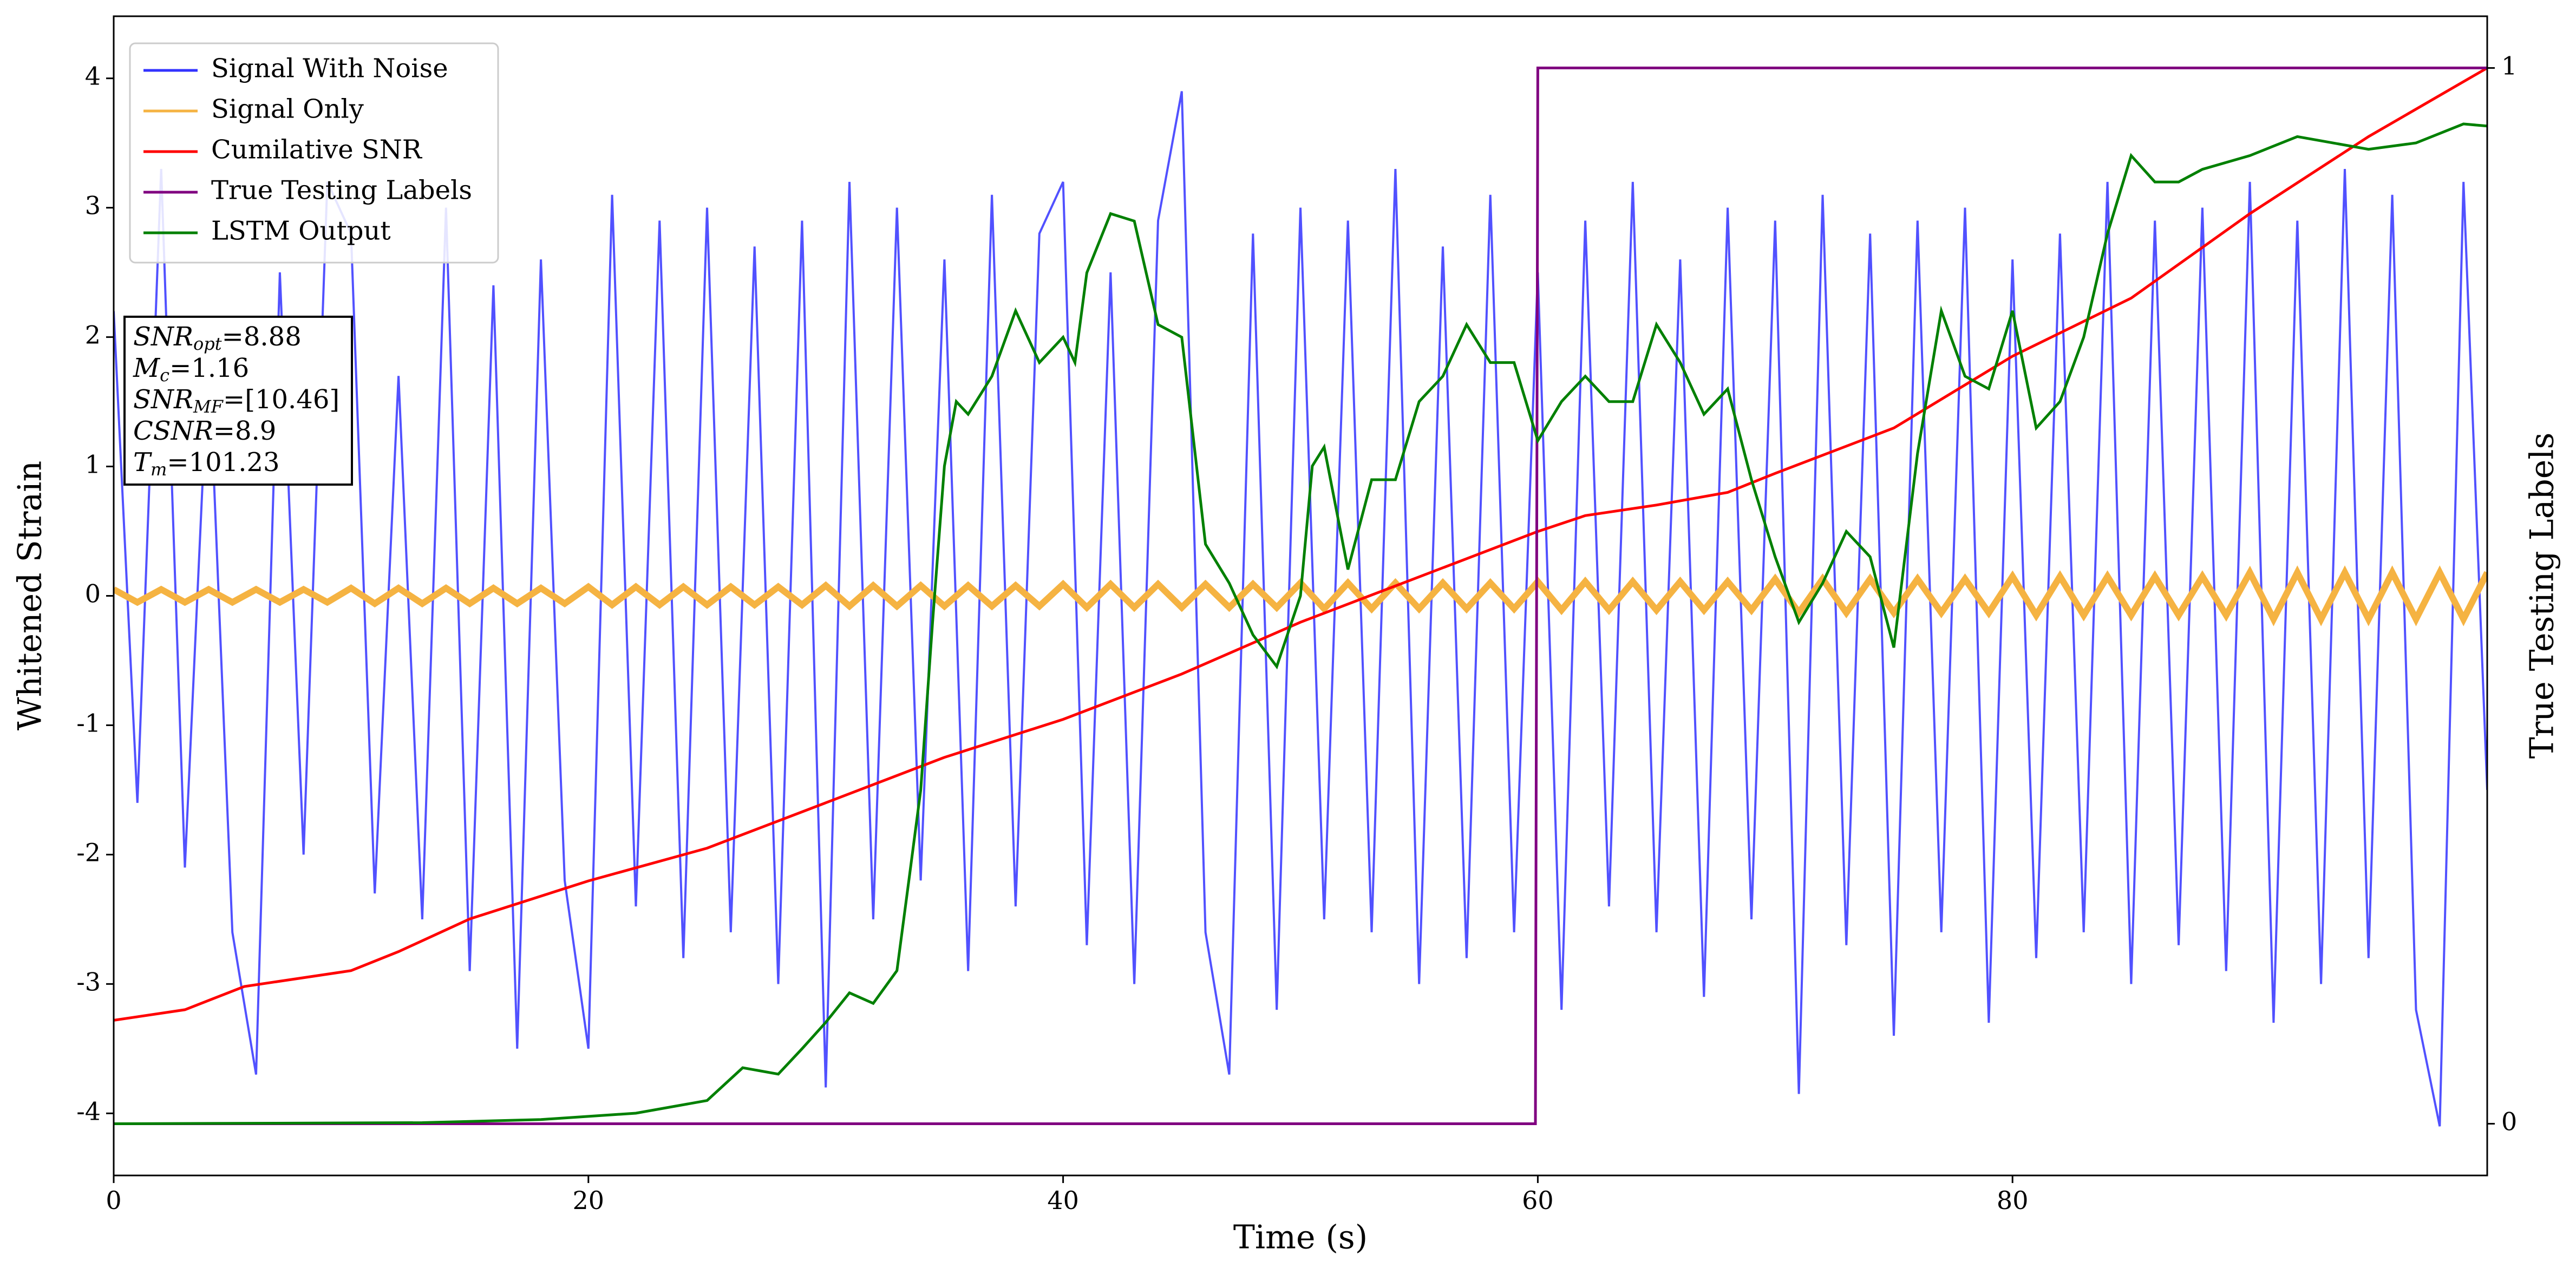  I want to click on y-tick-label: 1, so click(93, 464).